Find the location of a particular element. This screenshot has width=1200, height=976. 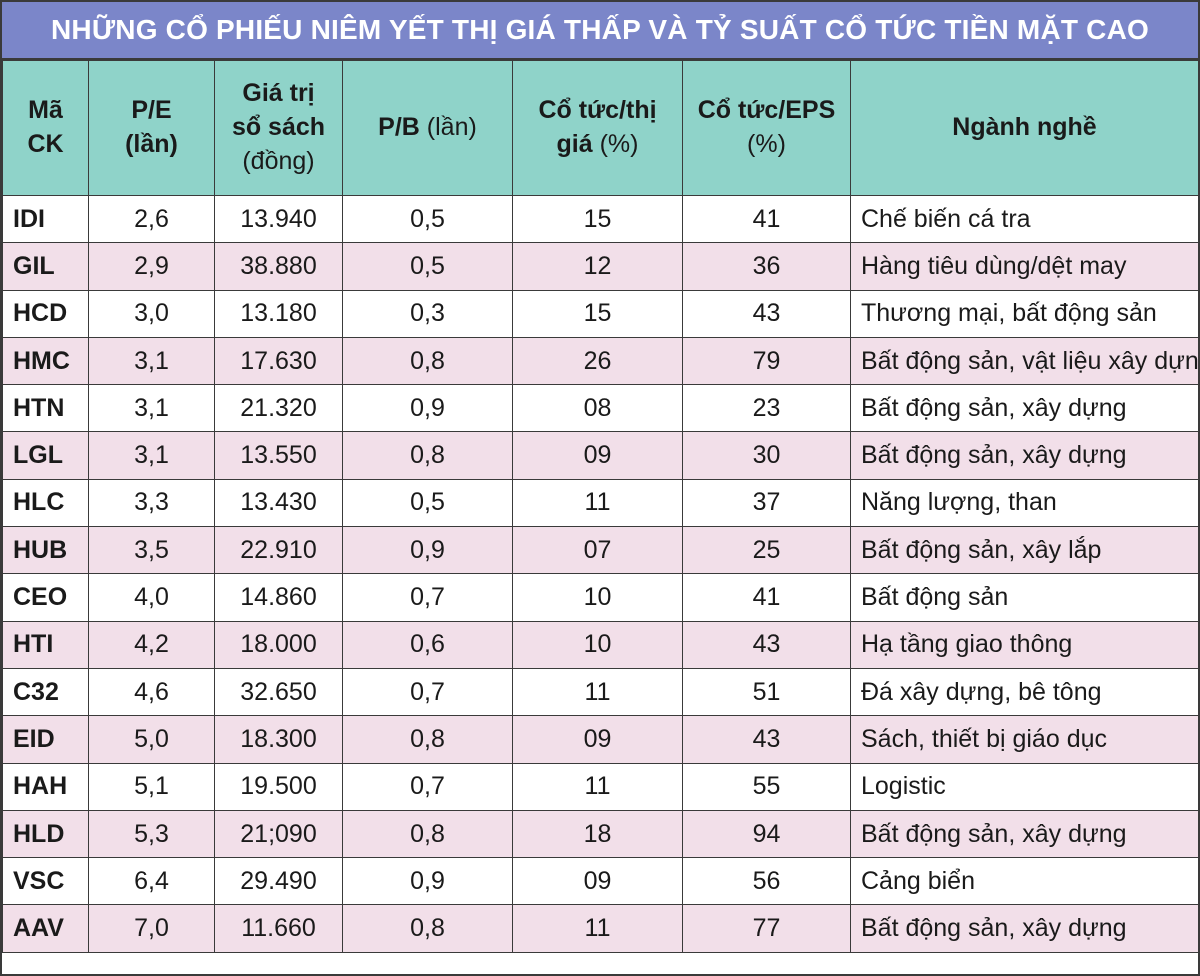

cell-industry: Bất động sản, xây lắp is located at coordinates (1024, 550).